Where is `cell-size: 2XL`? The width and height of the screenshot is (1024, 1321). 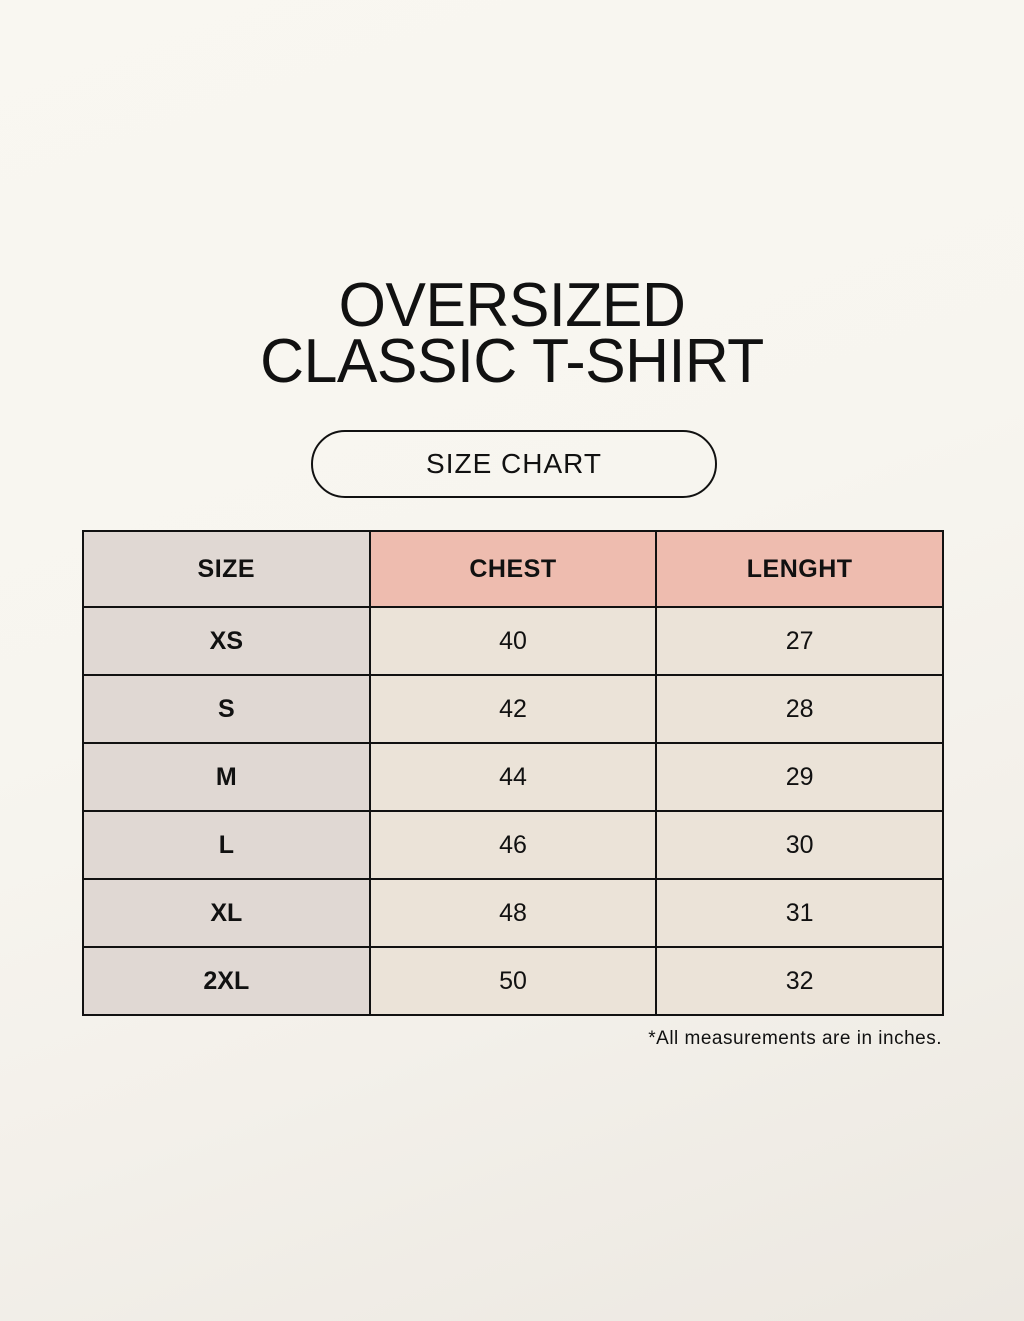 cell-size: 2XL is located at coordinates (226, 981).